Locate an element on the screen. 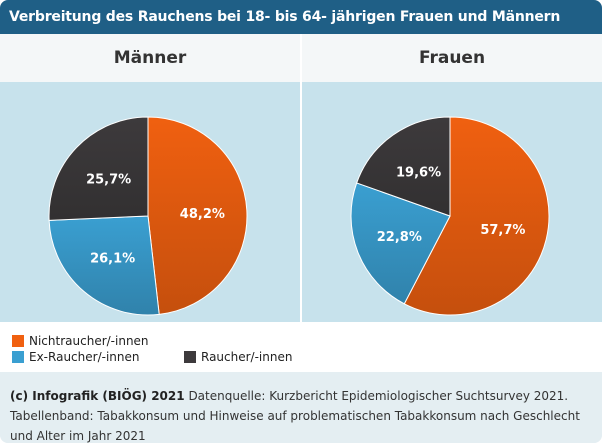  legend-item-ex-raucher: Ex-Raucher/-innen is located at coordinates (75, 357).